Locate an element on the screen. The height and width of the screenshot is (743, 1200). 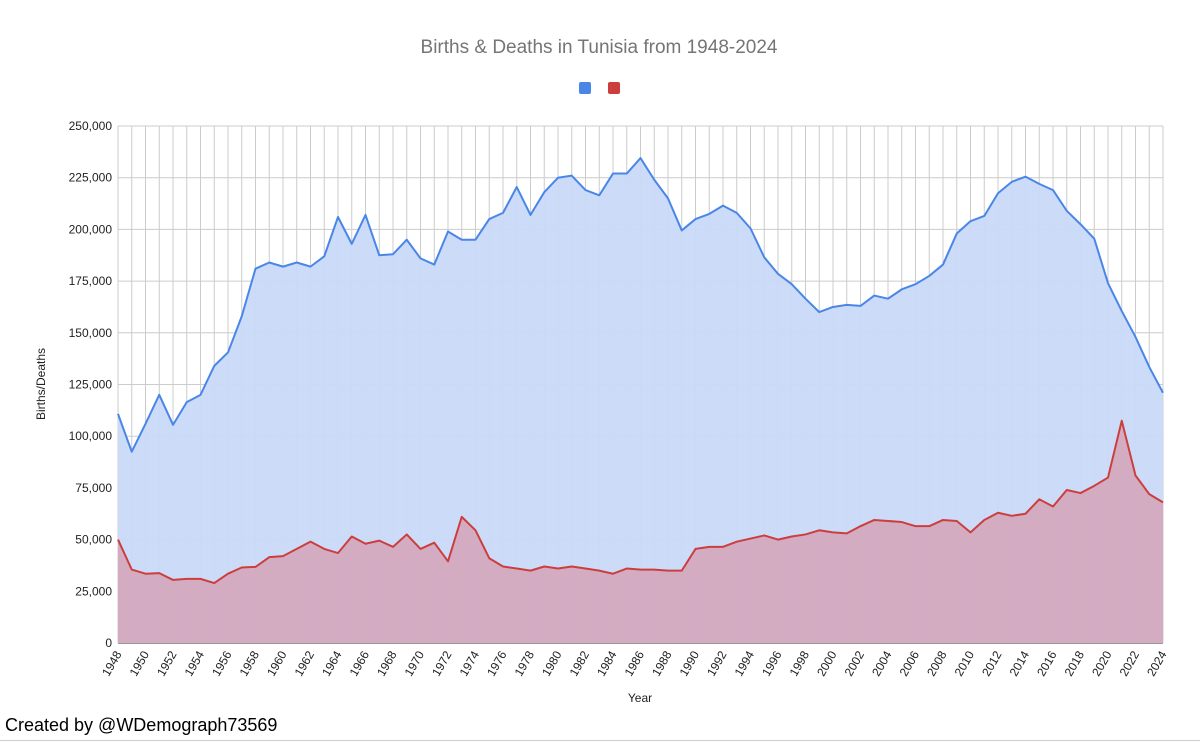
x-tick-label: 1948 is located at coordinates (112, 663).